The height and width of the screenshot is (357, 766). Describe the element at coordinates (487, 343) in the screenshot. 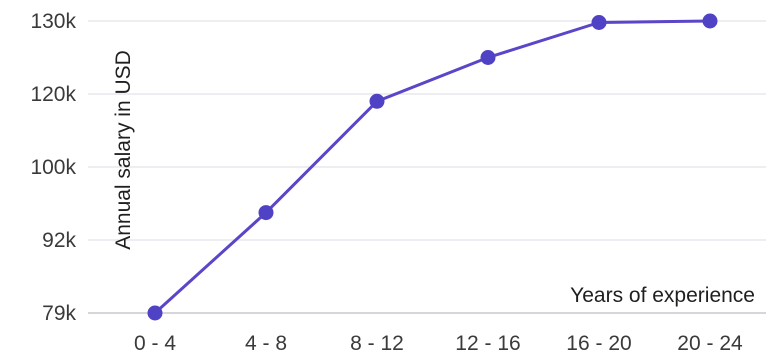

I see `x-tick-label: 12 - 16` at that location.